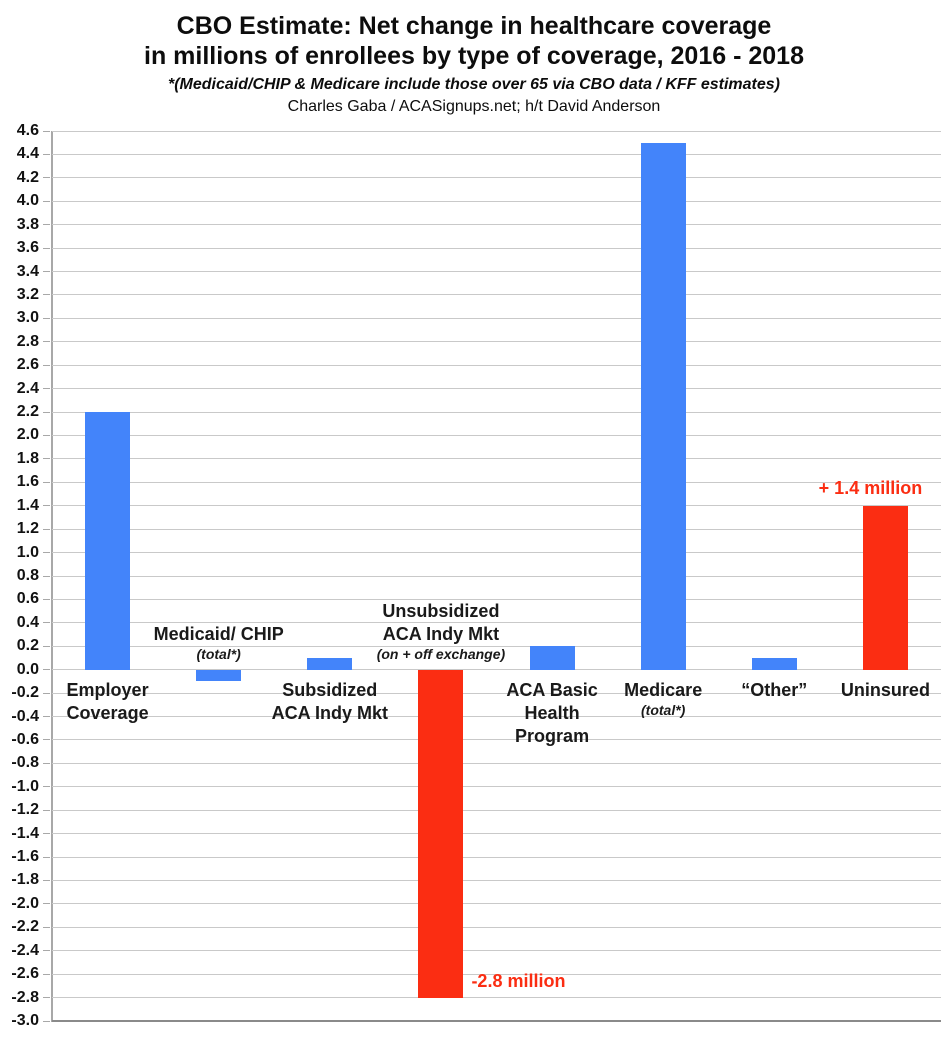 The image size is (948, 1040). What do you see at coordinates (27, 201) in the screenshot?
I see `y-tick-label: 4.0` at bounding box center [27, 201].